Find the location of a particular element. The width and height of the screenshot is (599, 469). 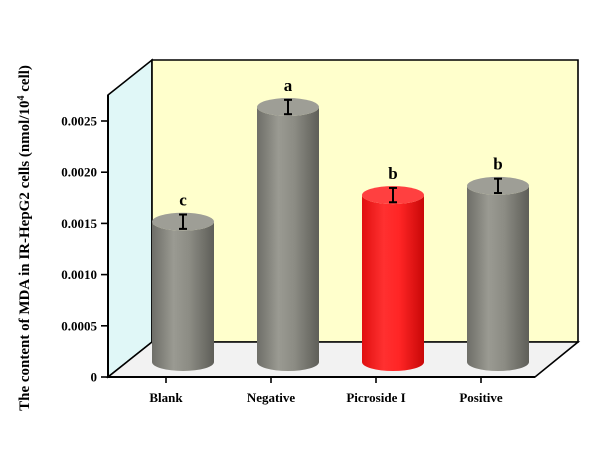

y-axis-title-sup: 4 is located at coordinates (21, 98).